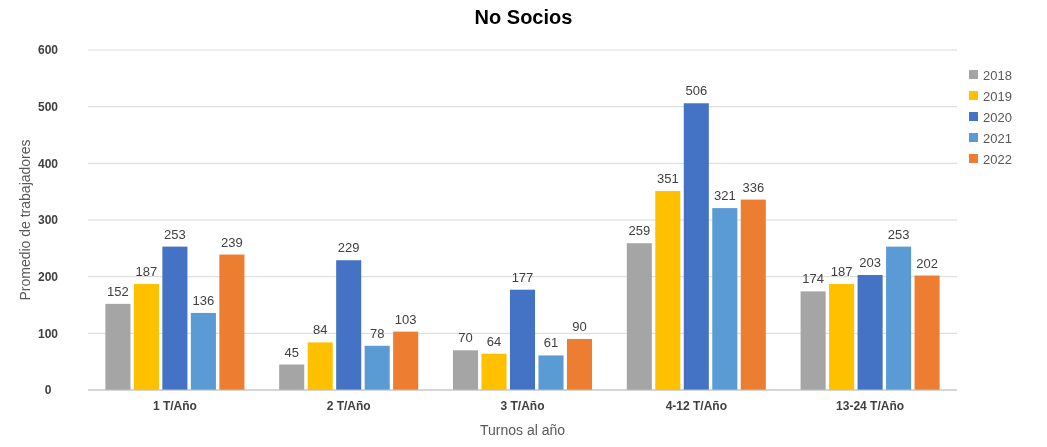 The height and width of the screenshot is (447, 1047). What do you see at coordinates (48, 163) in the screenshot?
I see `y-tick-label: 400` at bounding box center [48, 163].